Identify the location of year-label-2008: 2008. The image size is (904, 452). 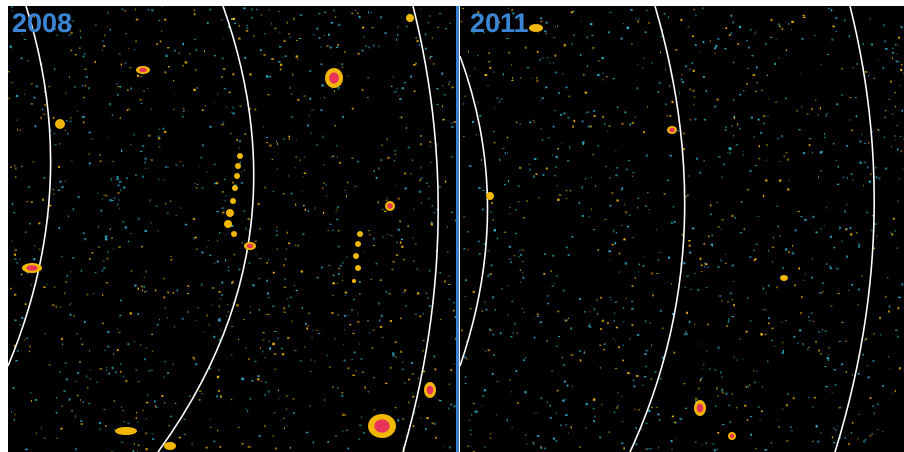
(42, 23).